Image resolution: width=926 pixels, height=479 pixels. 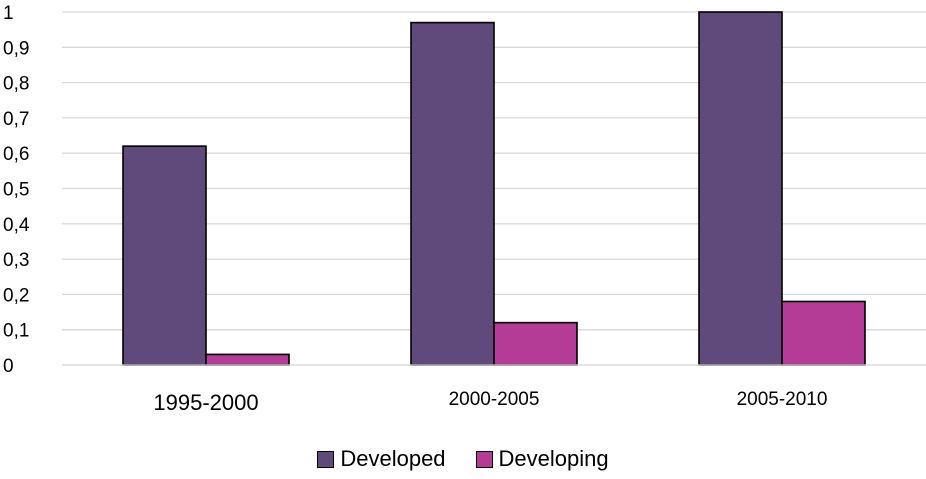 I want to click on legend-swatch-developed, so click(x=326, y=459).